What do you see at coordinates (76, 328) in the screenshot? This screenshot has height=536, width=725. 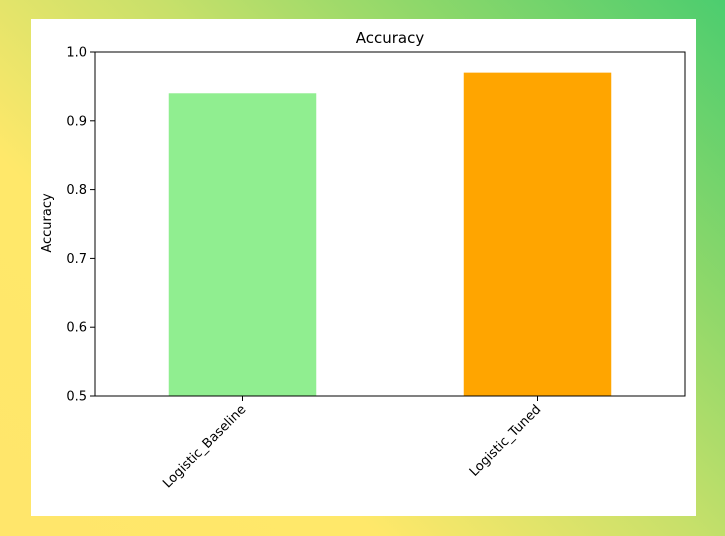 I see `y-tick-label: 0.6` at bounding box center [76, 328].